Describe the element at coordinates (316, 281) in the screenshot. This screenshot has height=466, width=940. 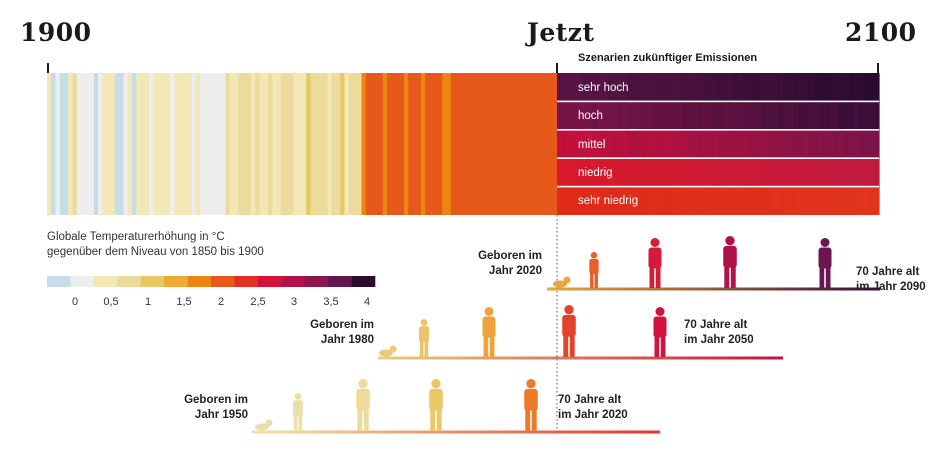
I see `legend-swatch` at that location.